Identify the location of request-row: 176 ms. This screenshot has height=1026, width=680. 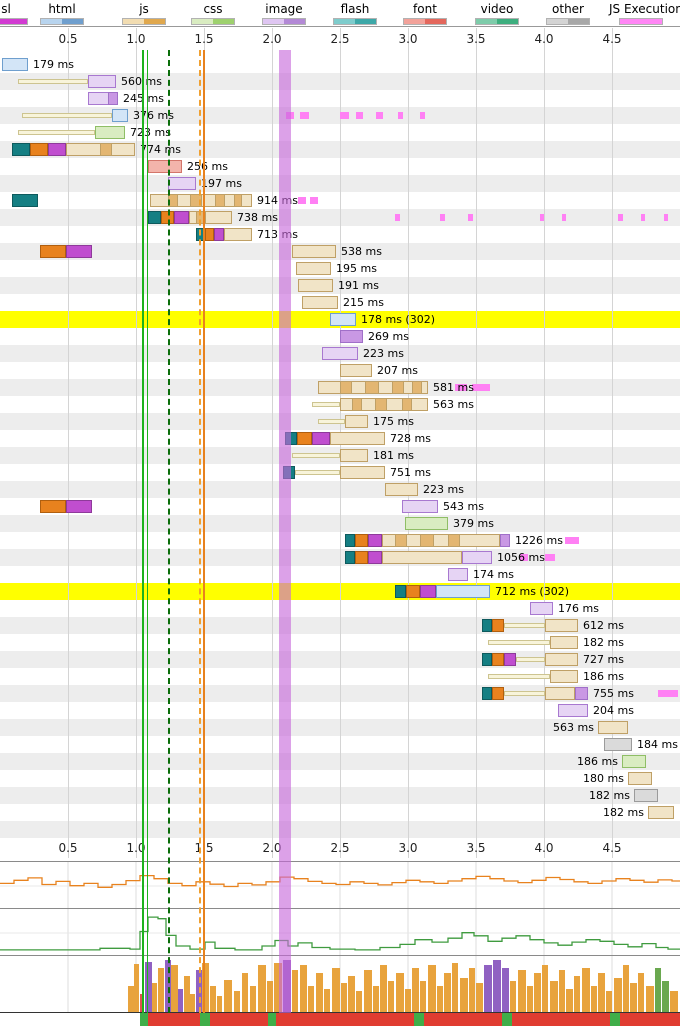
(340, 608).